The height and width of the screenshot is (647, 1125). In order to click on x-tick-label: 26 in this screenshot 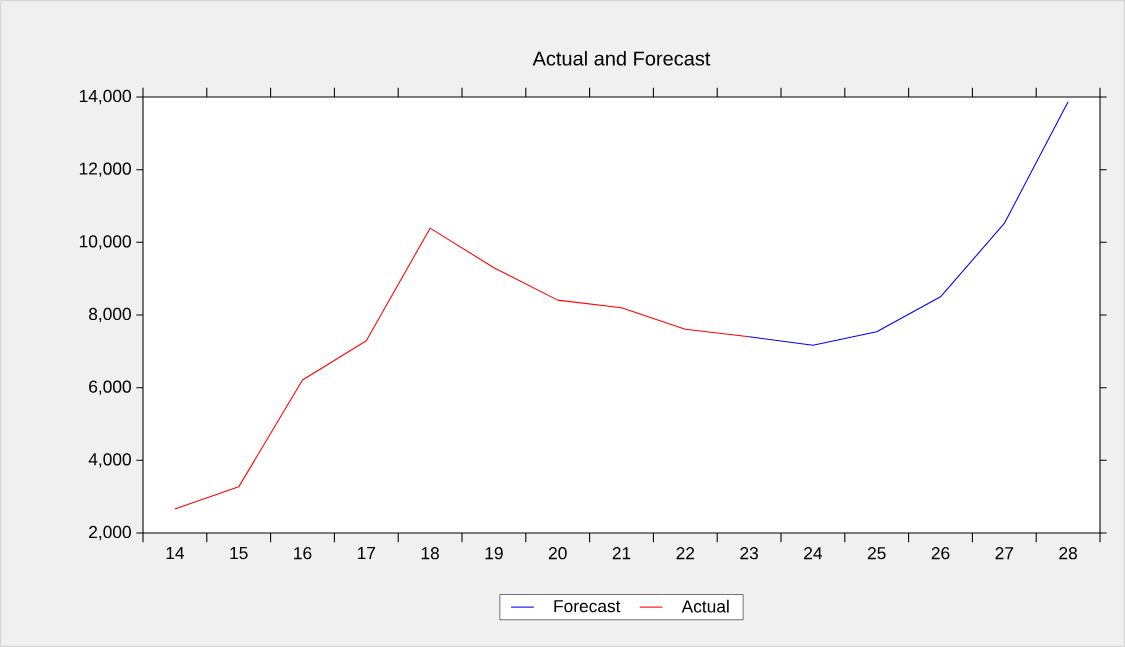, I will do `click(940, 553)`.